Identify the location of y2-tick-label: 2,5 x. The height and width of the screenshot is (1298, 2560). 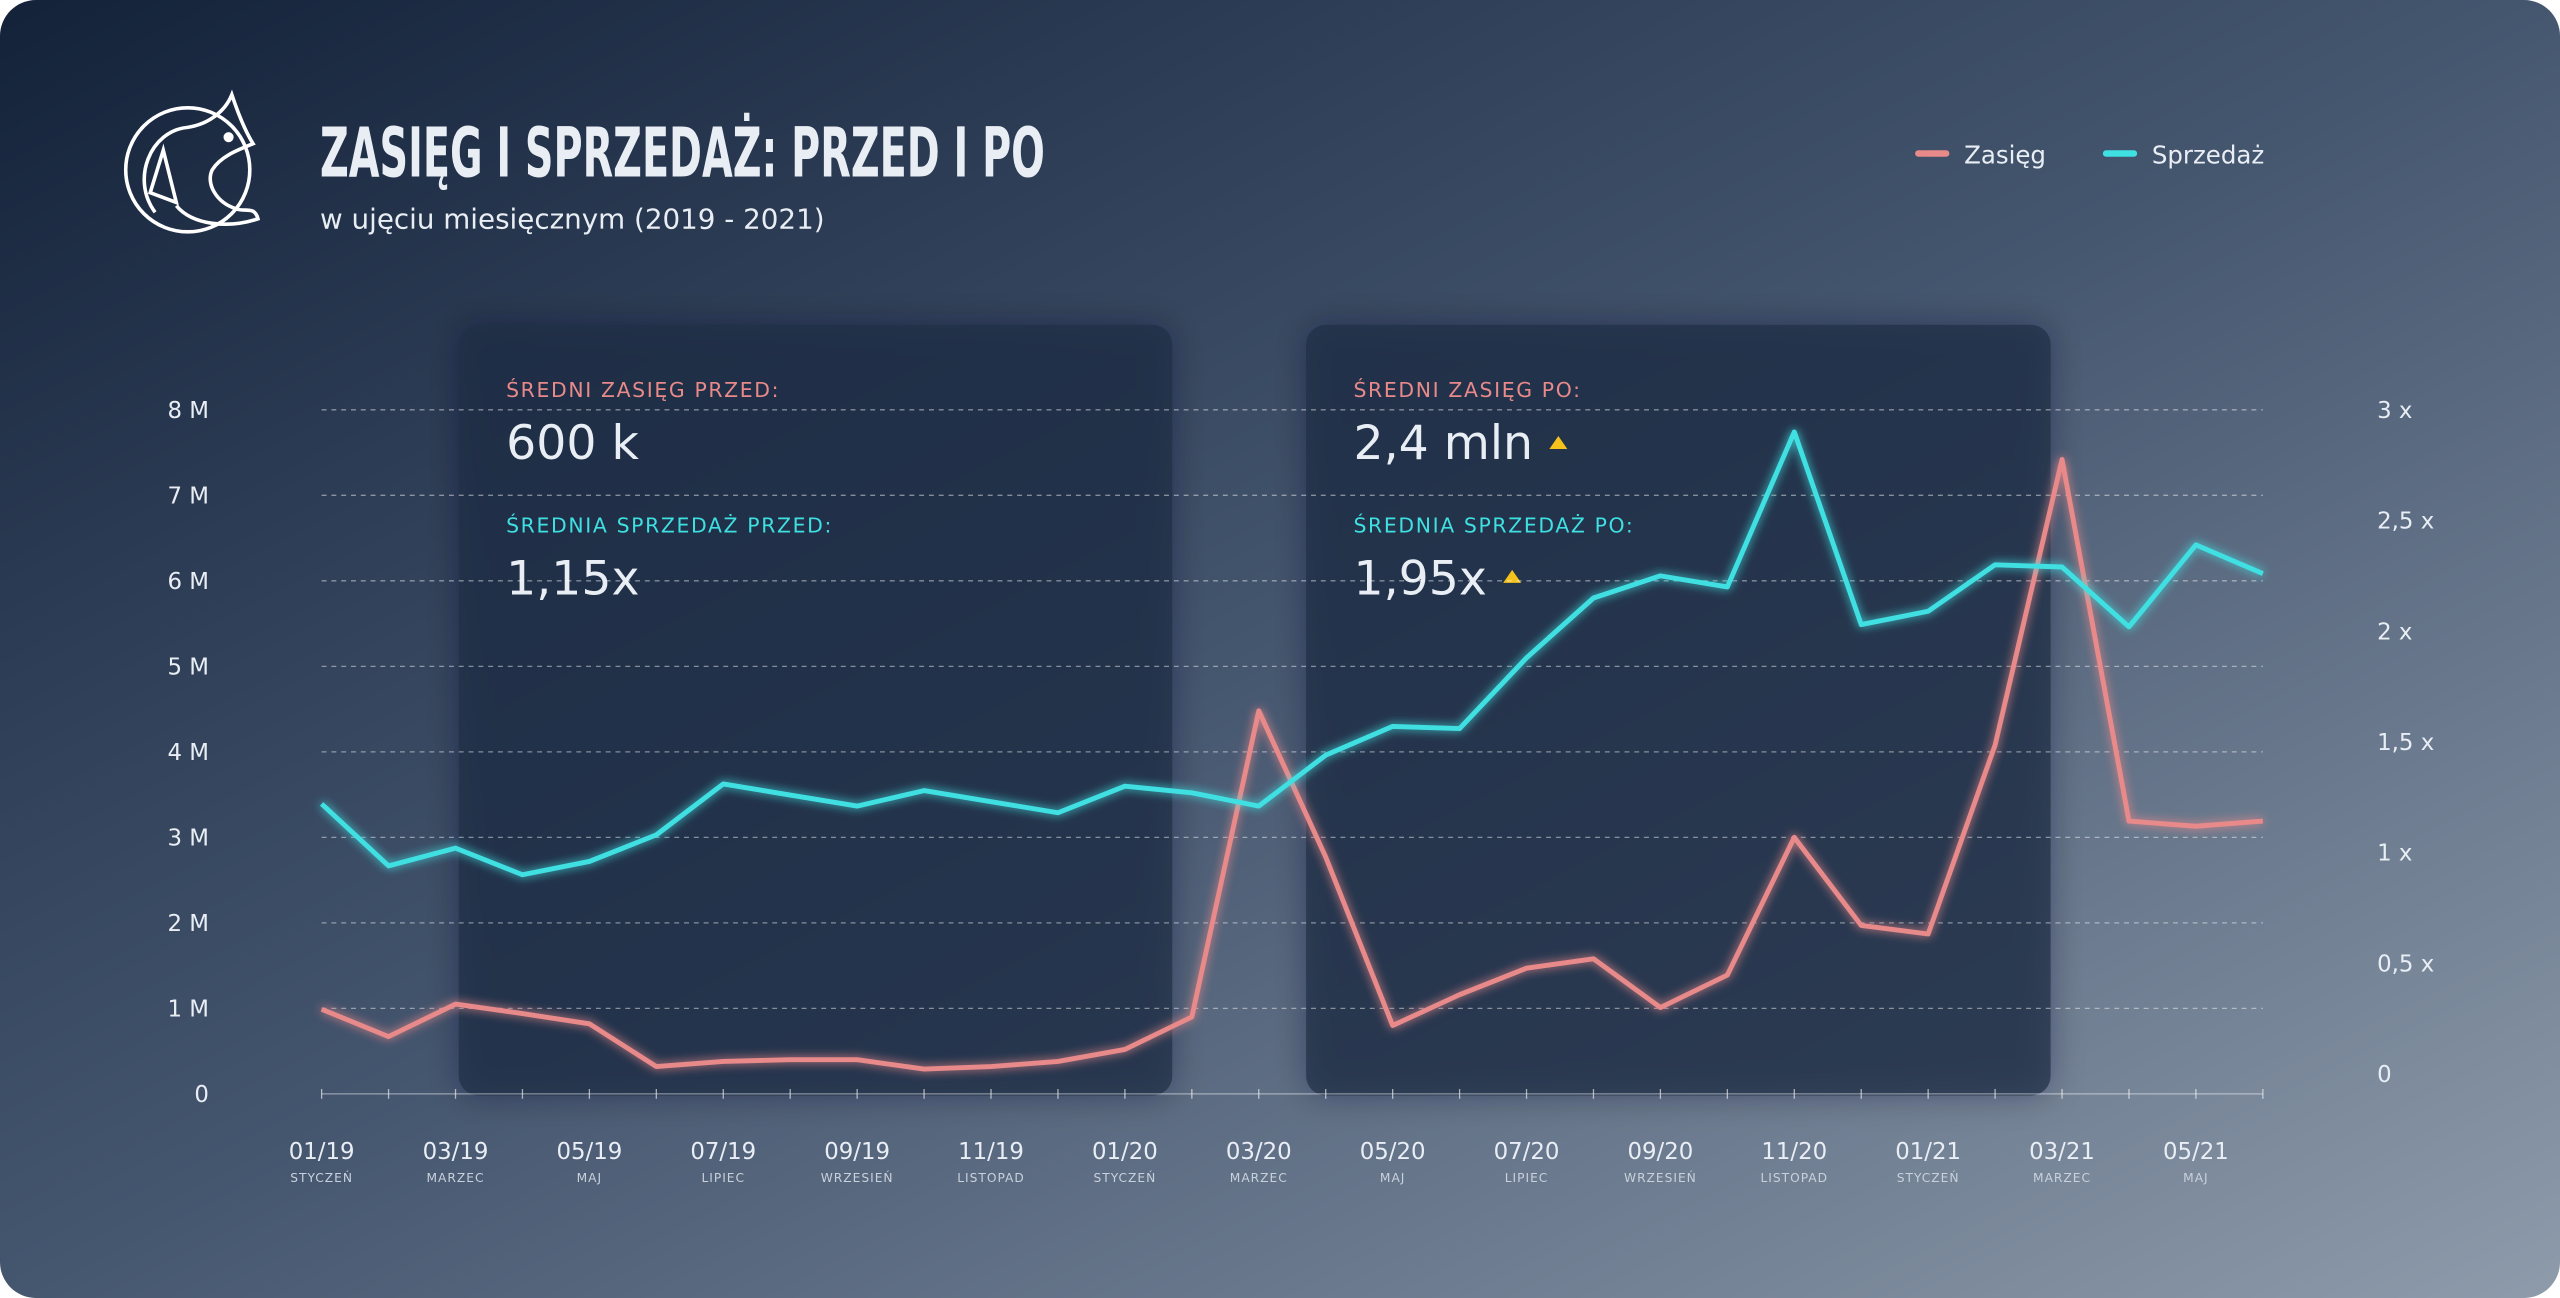
(2405, 522).